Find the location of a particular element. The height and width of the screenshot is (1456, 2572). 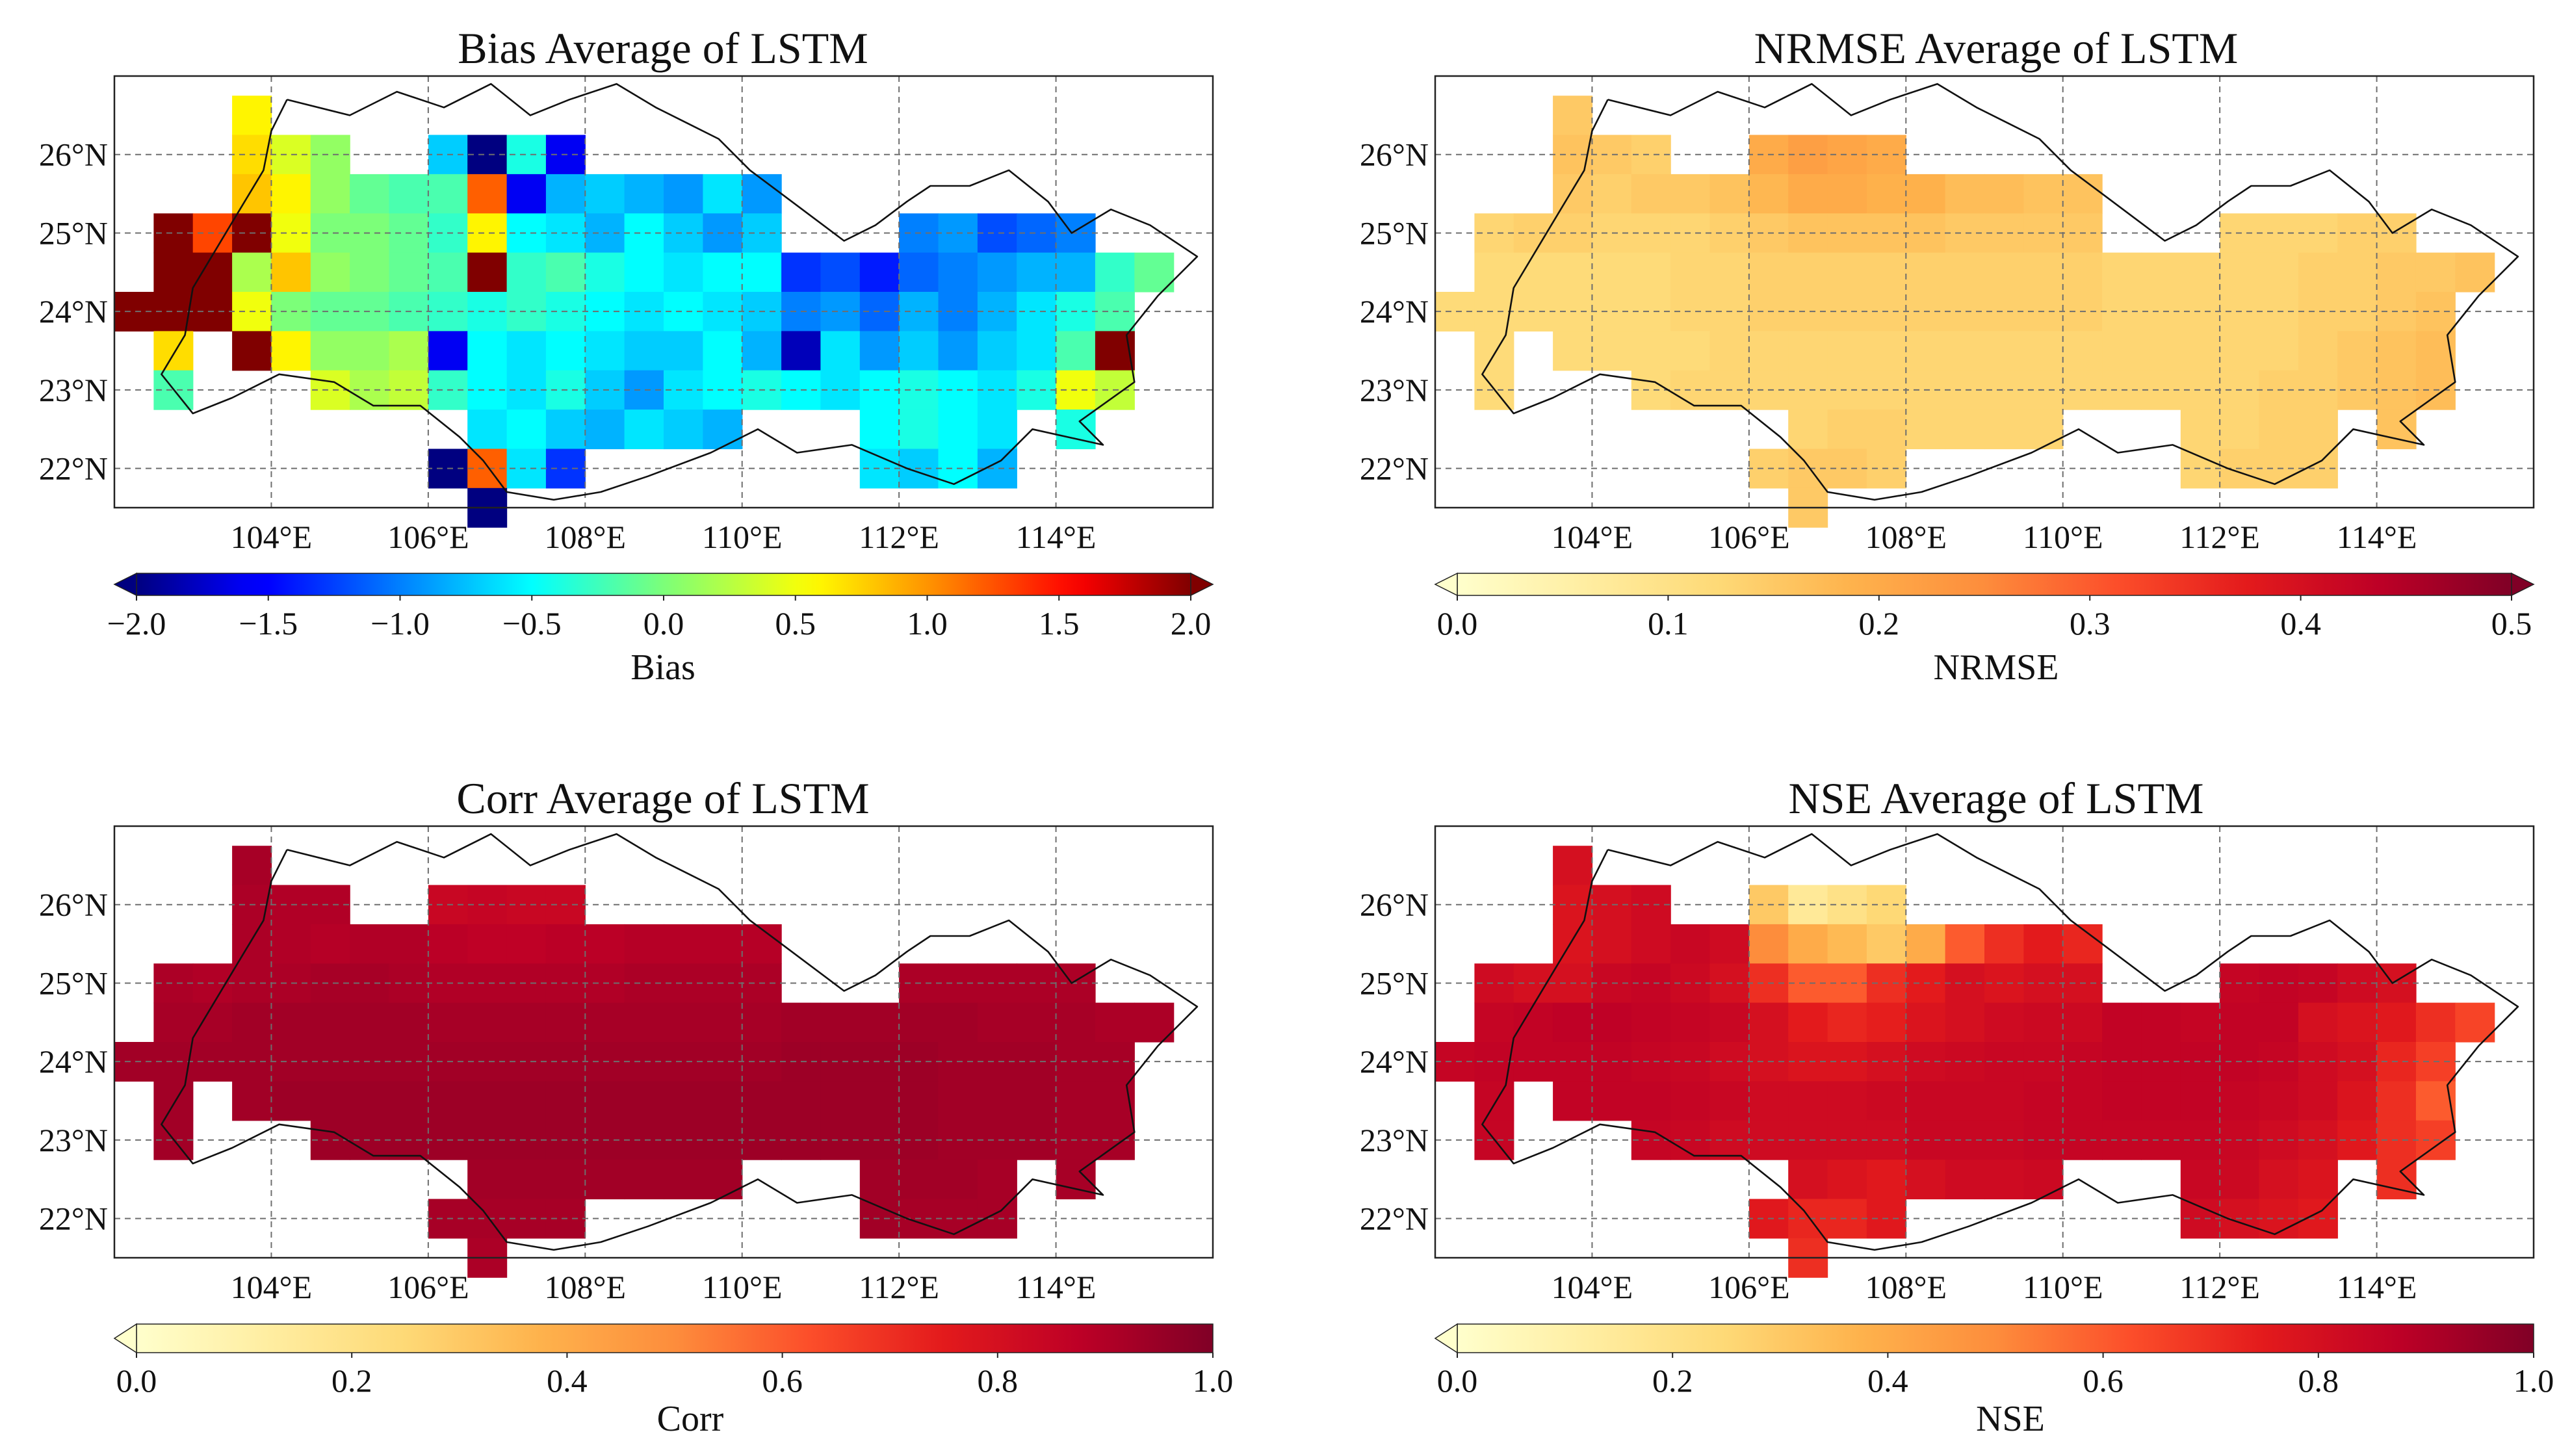

colorbar-label-nse: NSE is located at coordinates (2011, 1419).